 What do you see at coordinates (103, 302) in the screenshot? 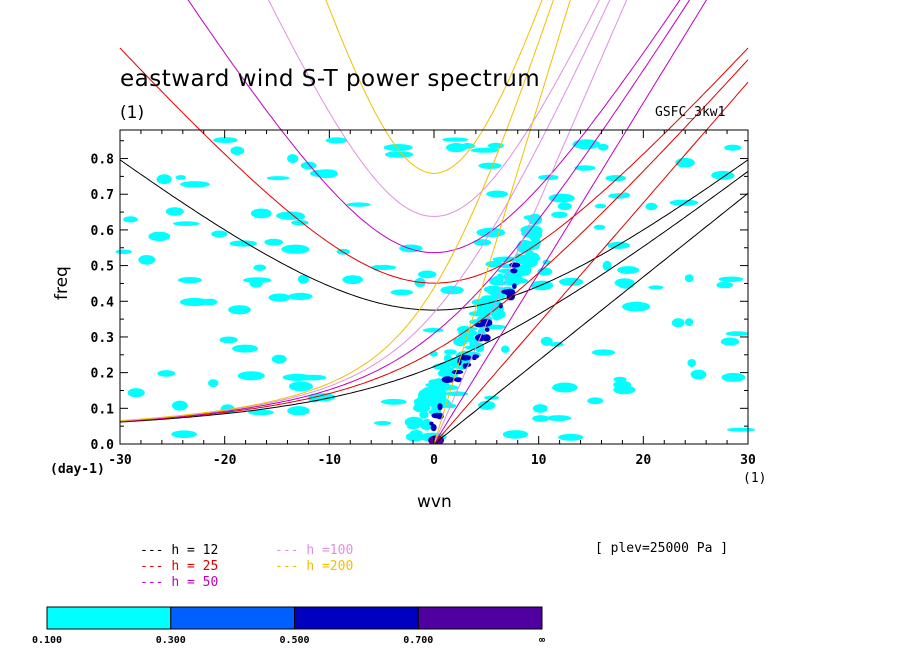
I see `y-tick-label: 0.4` at bounding box center [103, 302].